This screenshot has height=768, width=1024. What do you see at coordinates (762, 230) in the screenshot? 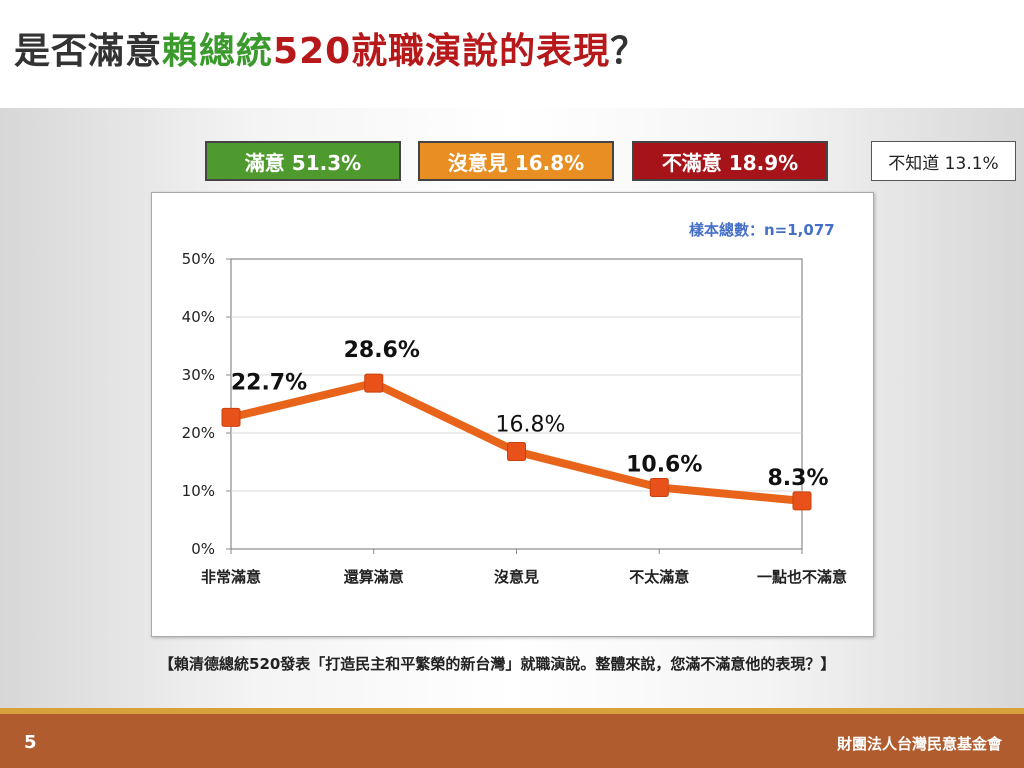
I see `sample-size: 樣本總數：n=1,077` at bounding box center [762, 230].